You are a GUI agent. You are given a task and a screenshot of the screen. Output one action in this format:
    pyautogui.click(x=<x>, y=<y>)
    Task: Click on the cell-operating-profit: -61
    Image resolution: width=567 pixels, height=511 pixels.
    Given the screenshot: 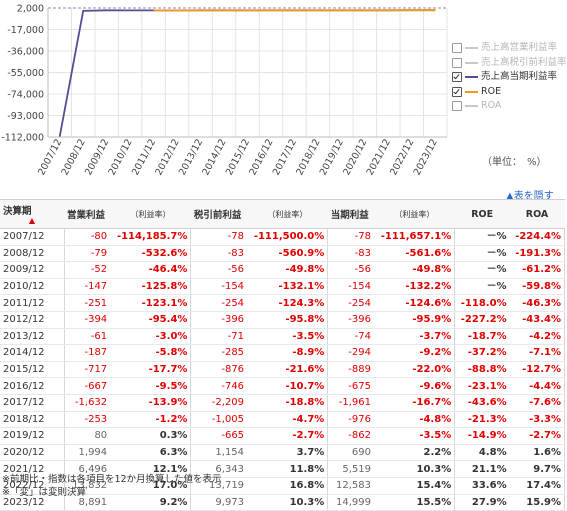 What is the action you would take?
    pyautogui.click(x=87, y=336)
    